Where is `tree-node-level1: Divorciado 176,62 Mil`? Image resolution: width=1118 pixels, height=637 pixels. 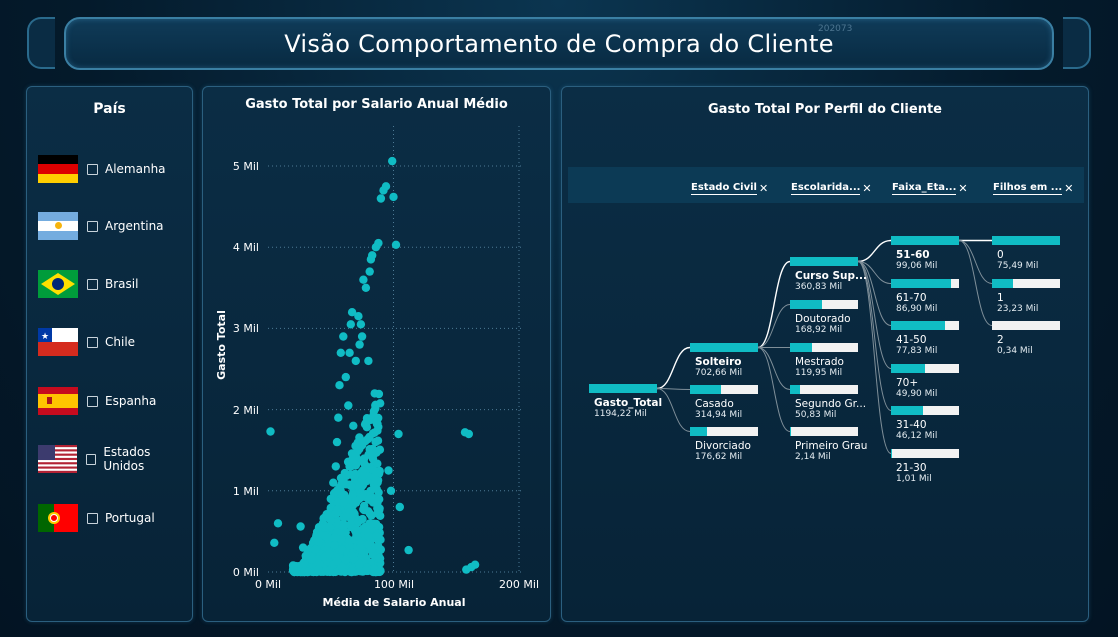
tree-node-level1: Divorciado 176,62 Mil is located at coordinates (724, 445).